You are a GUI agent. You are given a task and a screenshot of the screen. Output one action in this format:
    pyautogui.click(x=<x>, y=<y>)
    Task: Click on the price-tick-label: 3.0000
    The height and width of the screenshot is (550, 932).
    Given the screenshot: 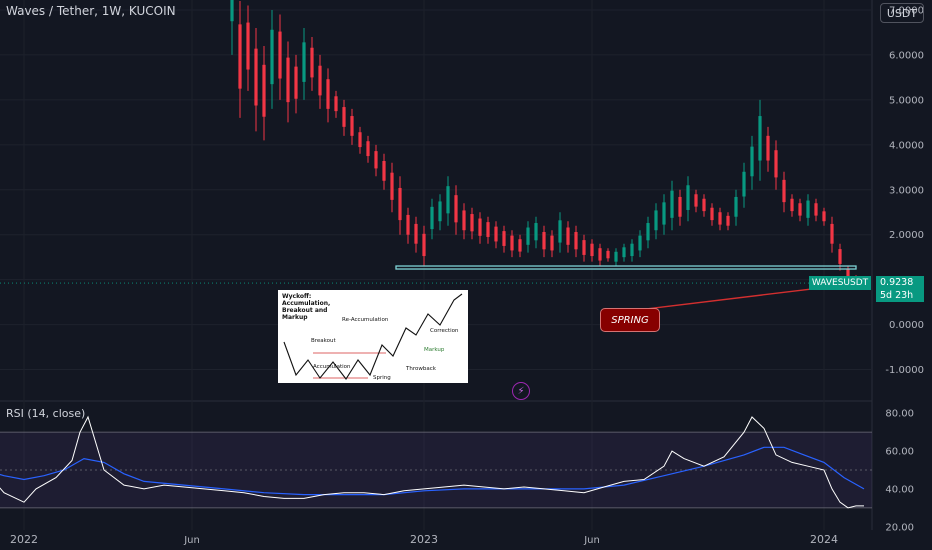 What is the action you would take?
    pyautogui.click(x=906, y=190)
    